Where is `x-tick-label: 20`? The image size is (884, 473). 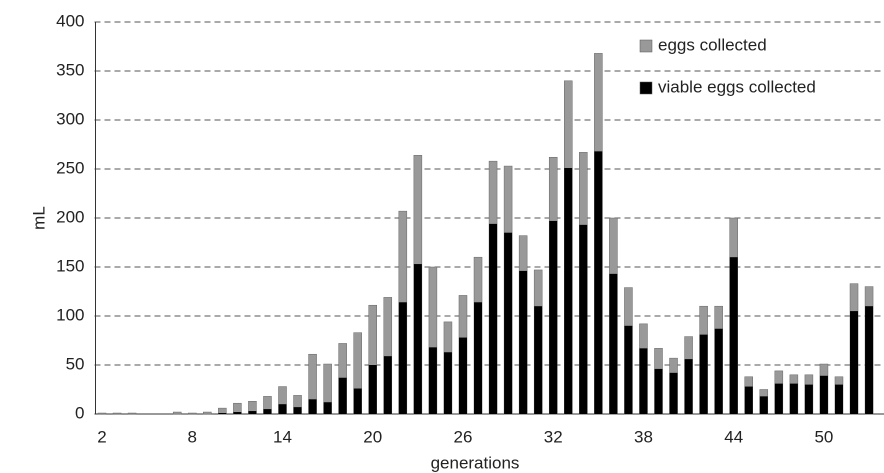 x-tick-label: 20 is located at coordinates (372, 436).